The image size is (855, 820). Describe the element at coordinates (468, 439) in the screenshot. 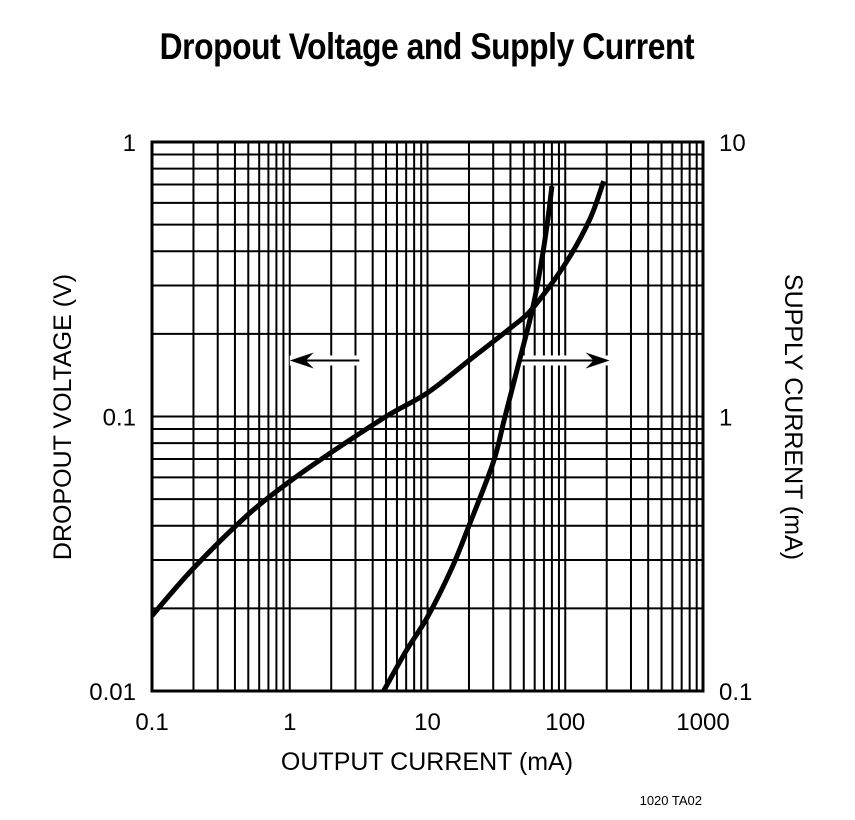

I see `supply-current-curve` at that location.